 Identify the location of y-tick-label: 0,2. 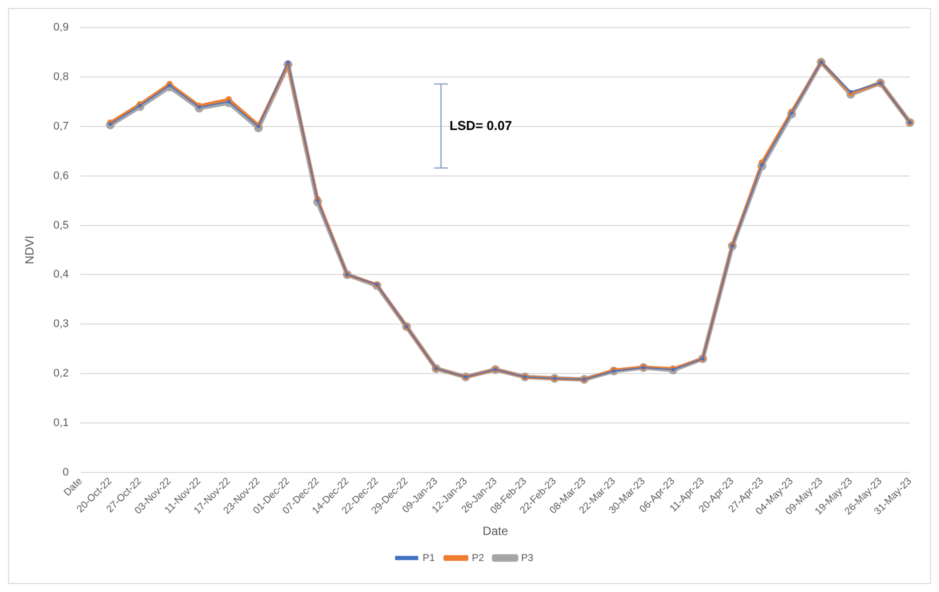
(61, 374).